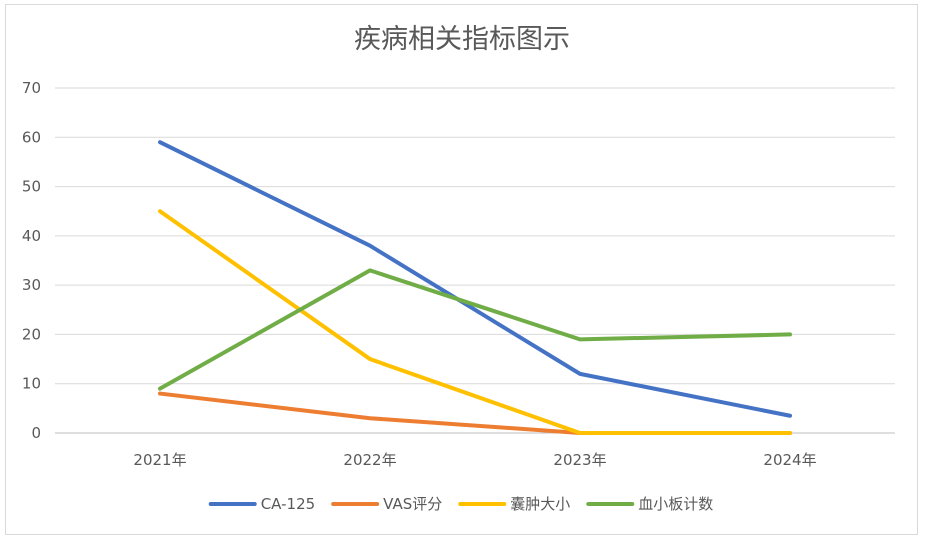 Image resolution: width=925 pixels, height=541 pixels. I want to click on legend: CA-125 VAS评分 囊肿大小 血小板计数, so click(460, 504).